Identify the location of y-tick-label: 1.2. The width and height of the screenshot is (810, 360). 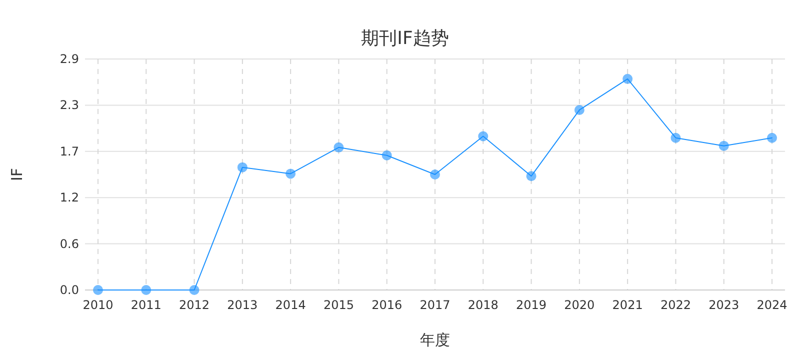
(69, 197).